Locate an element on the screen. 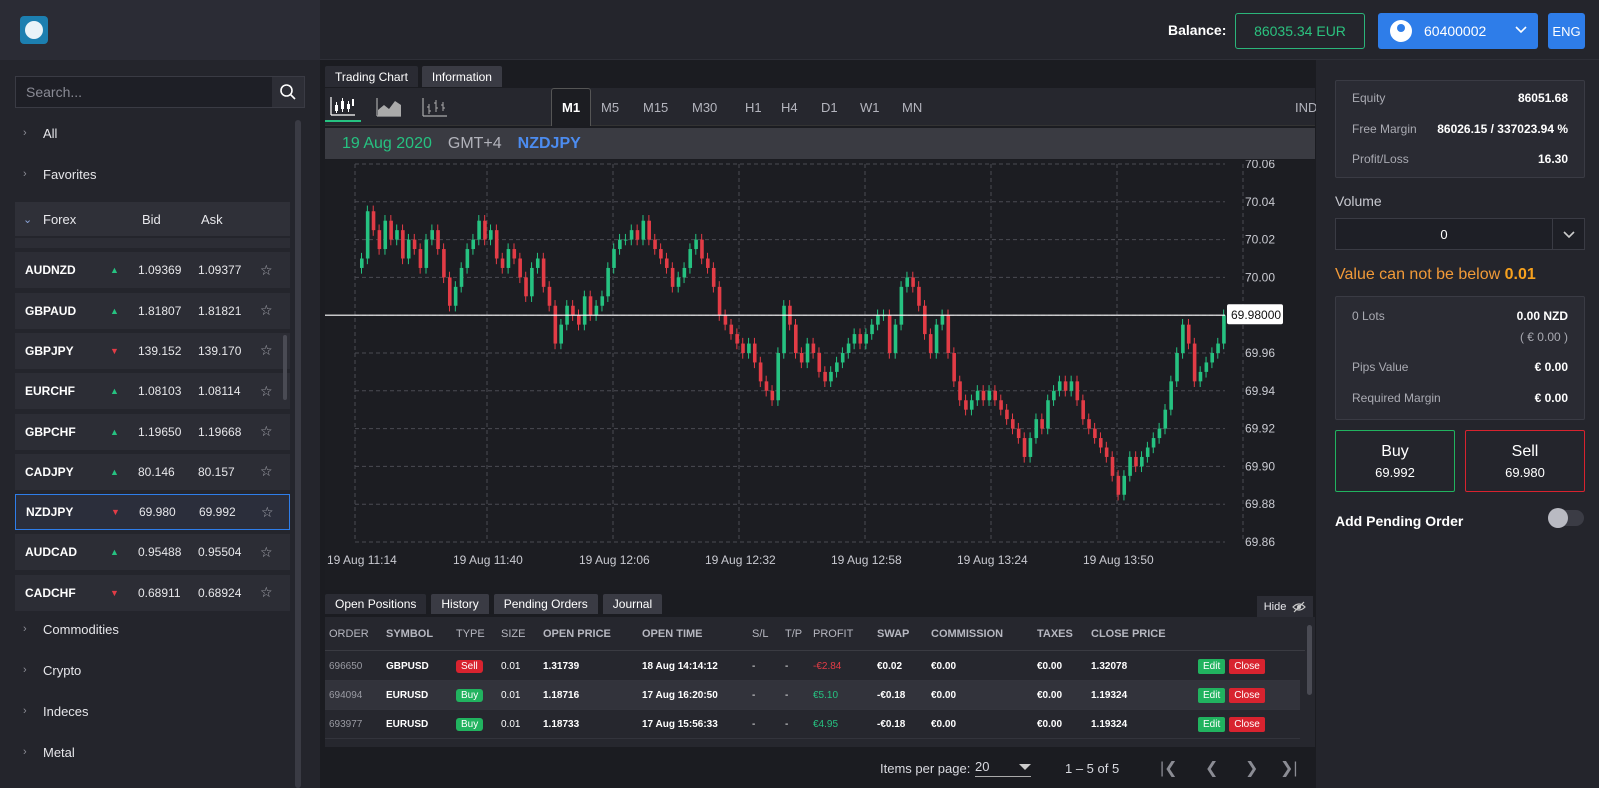  last-page-icon: ❯| is located at coordinates (1289, 768).